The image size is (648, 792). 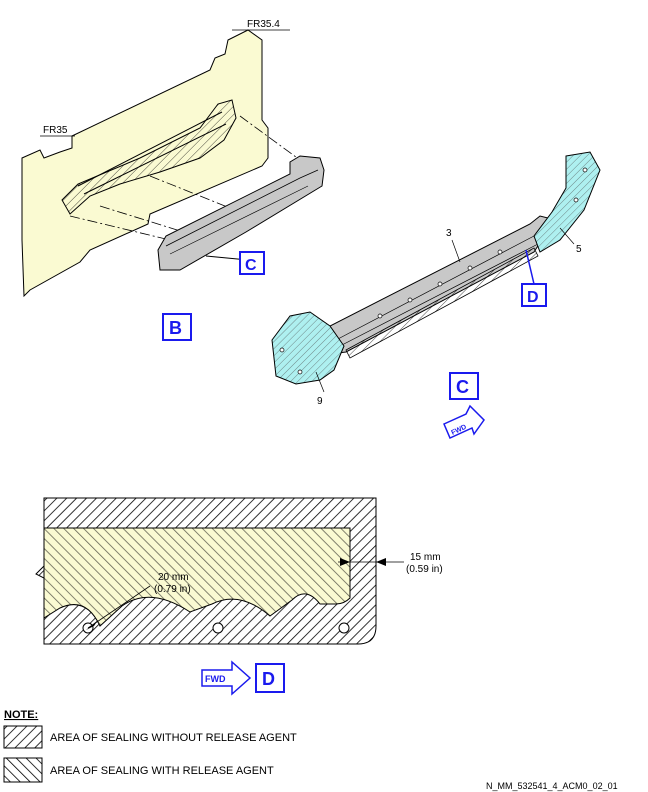 I want to click on item-9: 9, so click(x=320, y=401).